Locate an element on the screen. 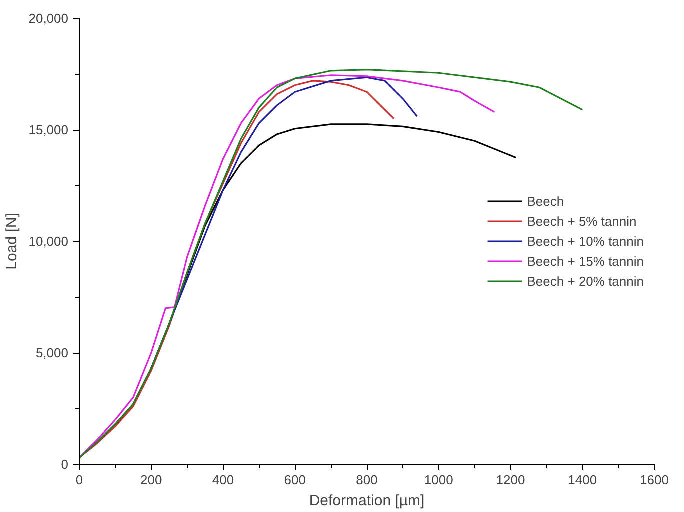  legend-label: Beech + 10% tannin is located at coordinates (585, 241).